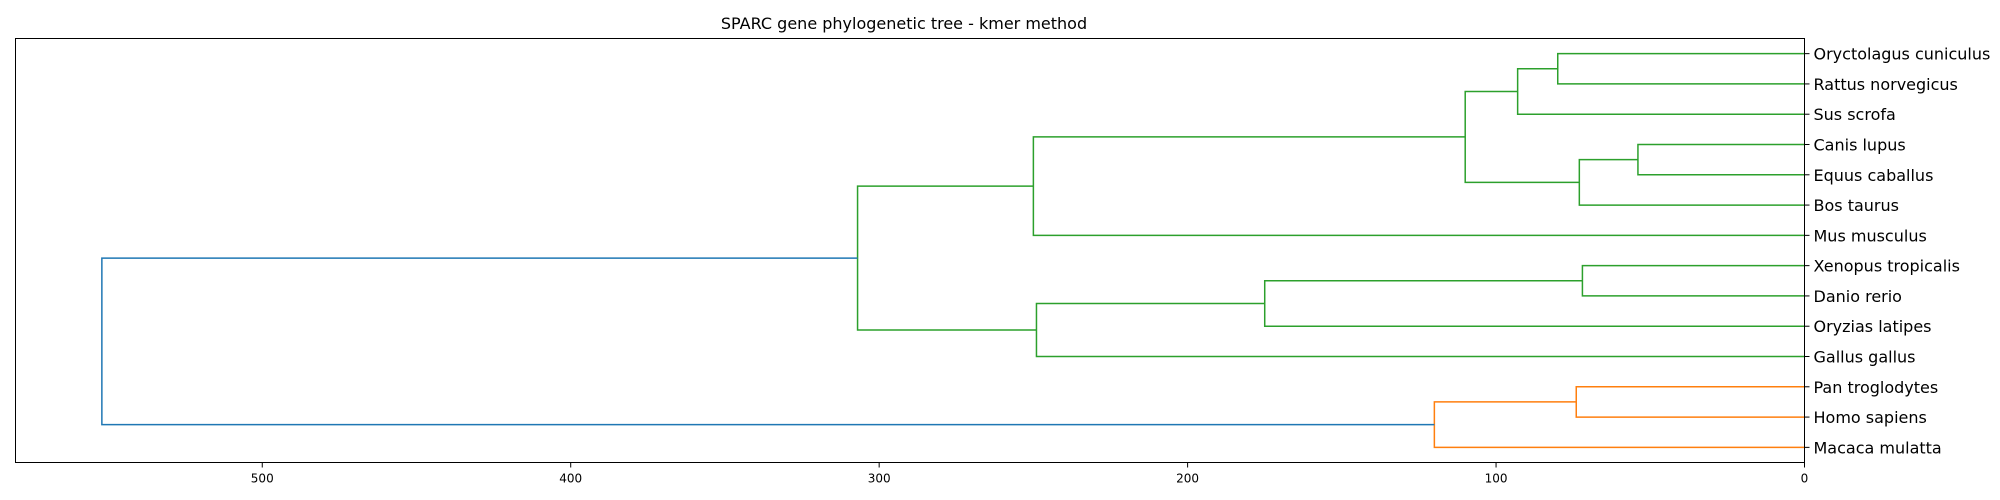 This screenshot has height=500, width=2000. Describe the element at coordinates (1691, 182) in the screenshot. I see `tree-link-n4` at that location.